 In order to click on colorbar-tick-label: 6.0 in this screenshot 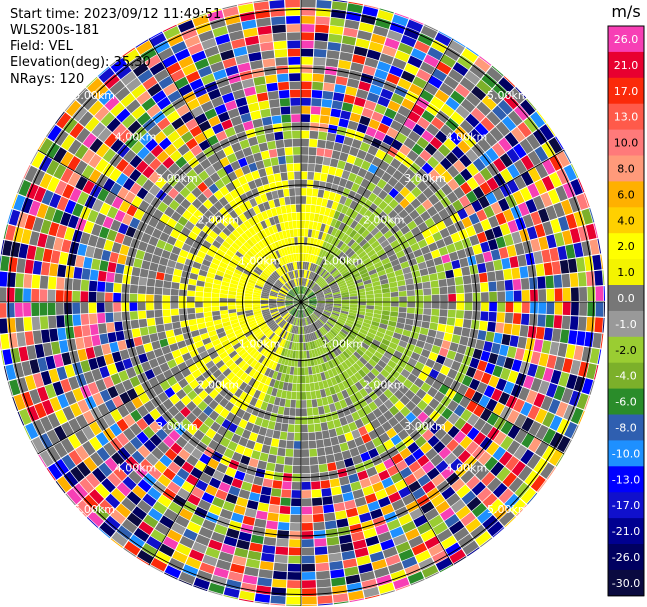, I will do `click(626, 194)`.